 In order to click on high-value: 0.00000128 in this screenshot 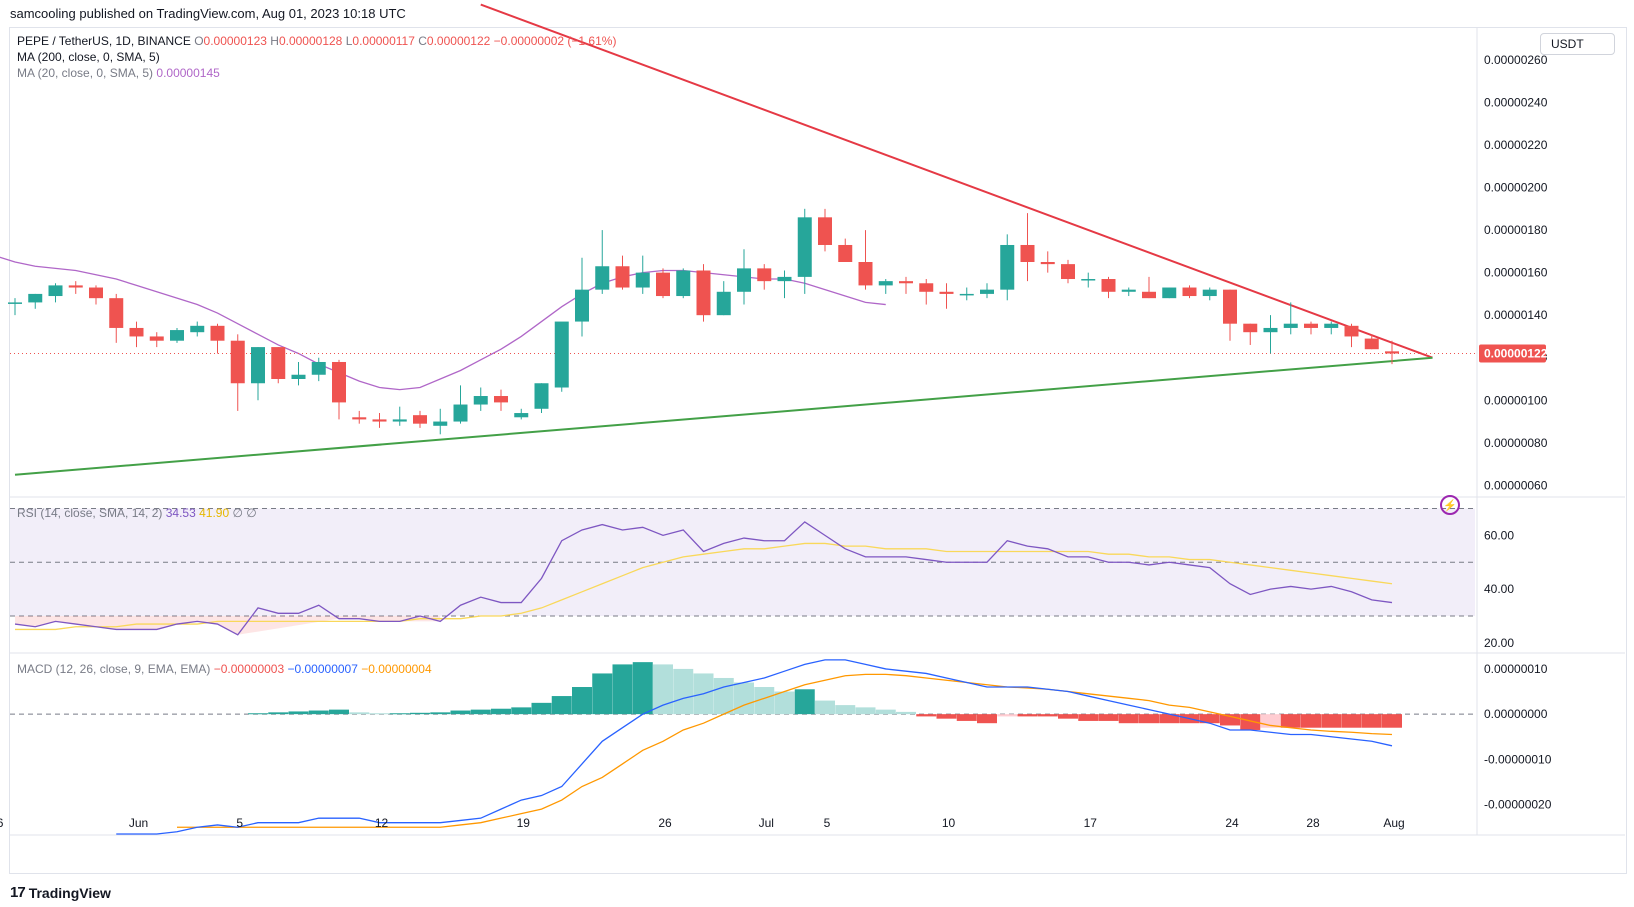, I will do `click(310, 41)`.